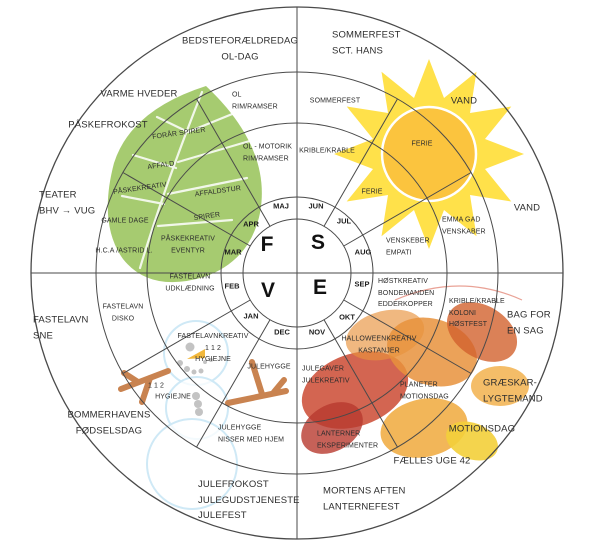  Describe the element at coordinates (464, 226) in the screenshot. I see `ring2-label-aug-emma-gad: EMMA GAD VENSKABER` at that location.